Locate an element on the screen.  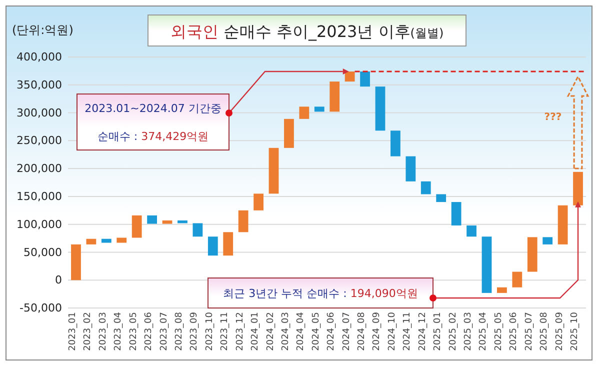
x-tick-label: 2025_08 is located at coordinates (545, 331).